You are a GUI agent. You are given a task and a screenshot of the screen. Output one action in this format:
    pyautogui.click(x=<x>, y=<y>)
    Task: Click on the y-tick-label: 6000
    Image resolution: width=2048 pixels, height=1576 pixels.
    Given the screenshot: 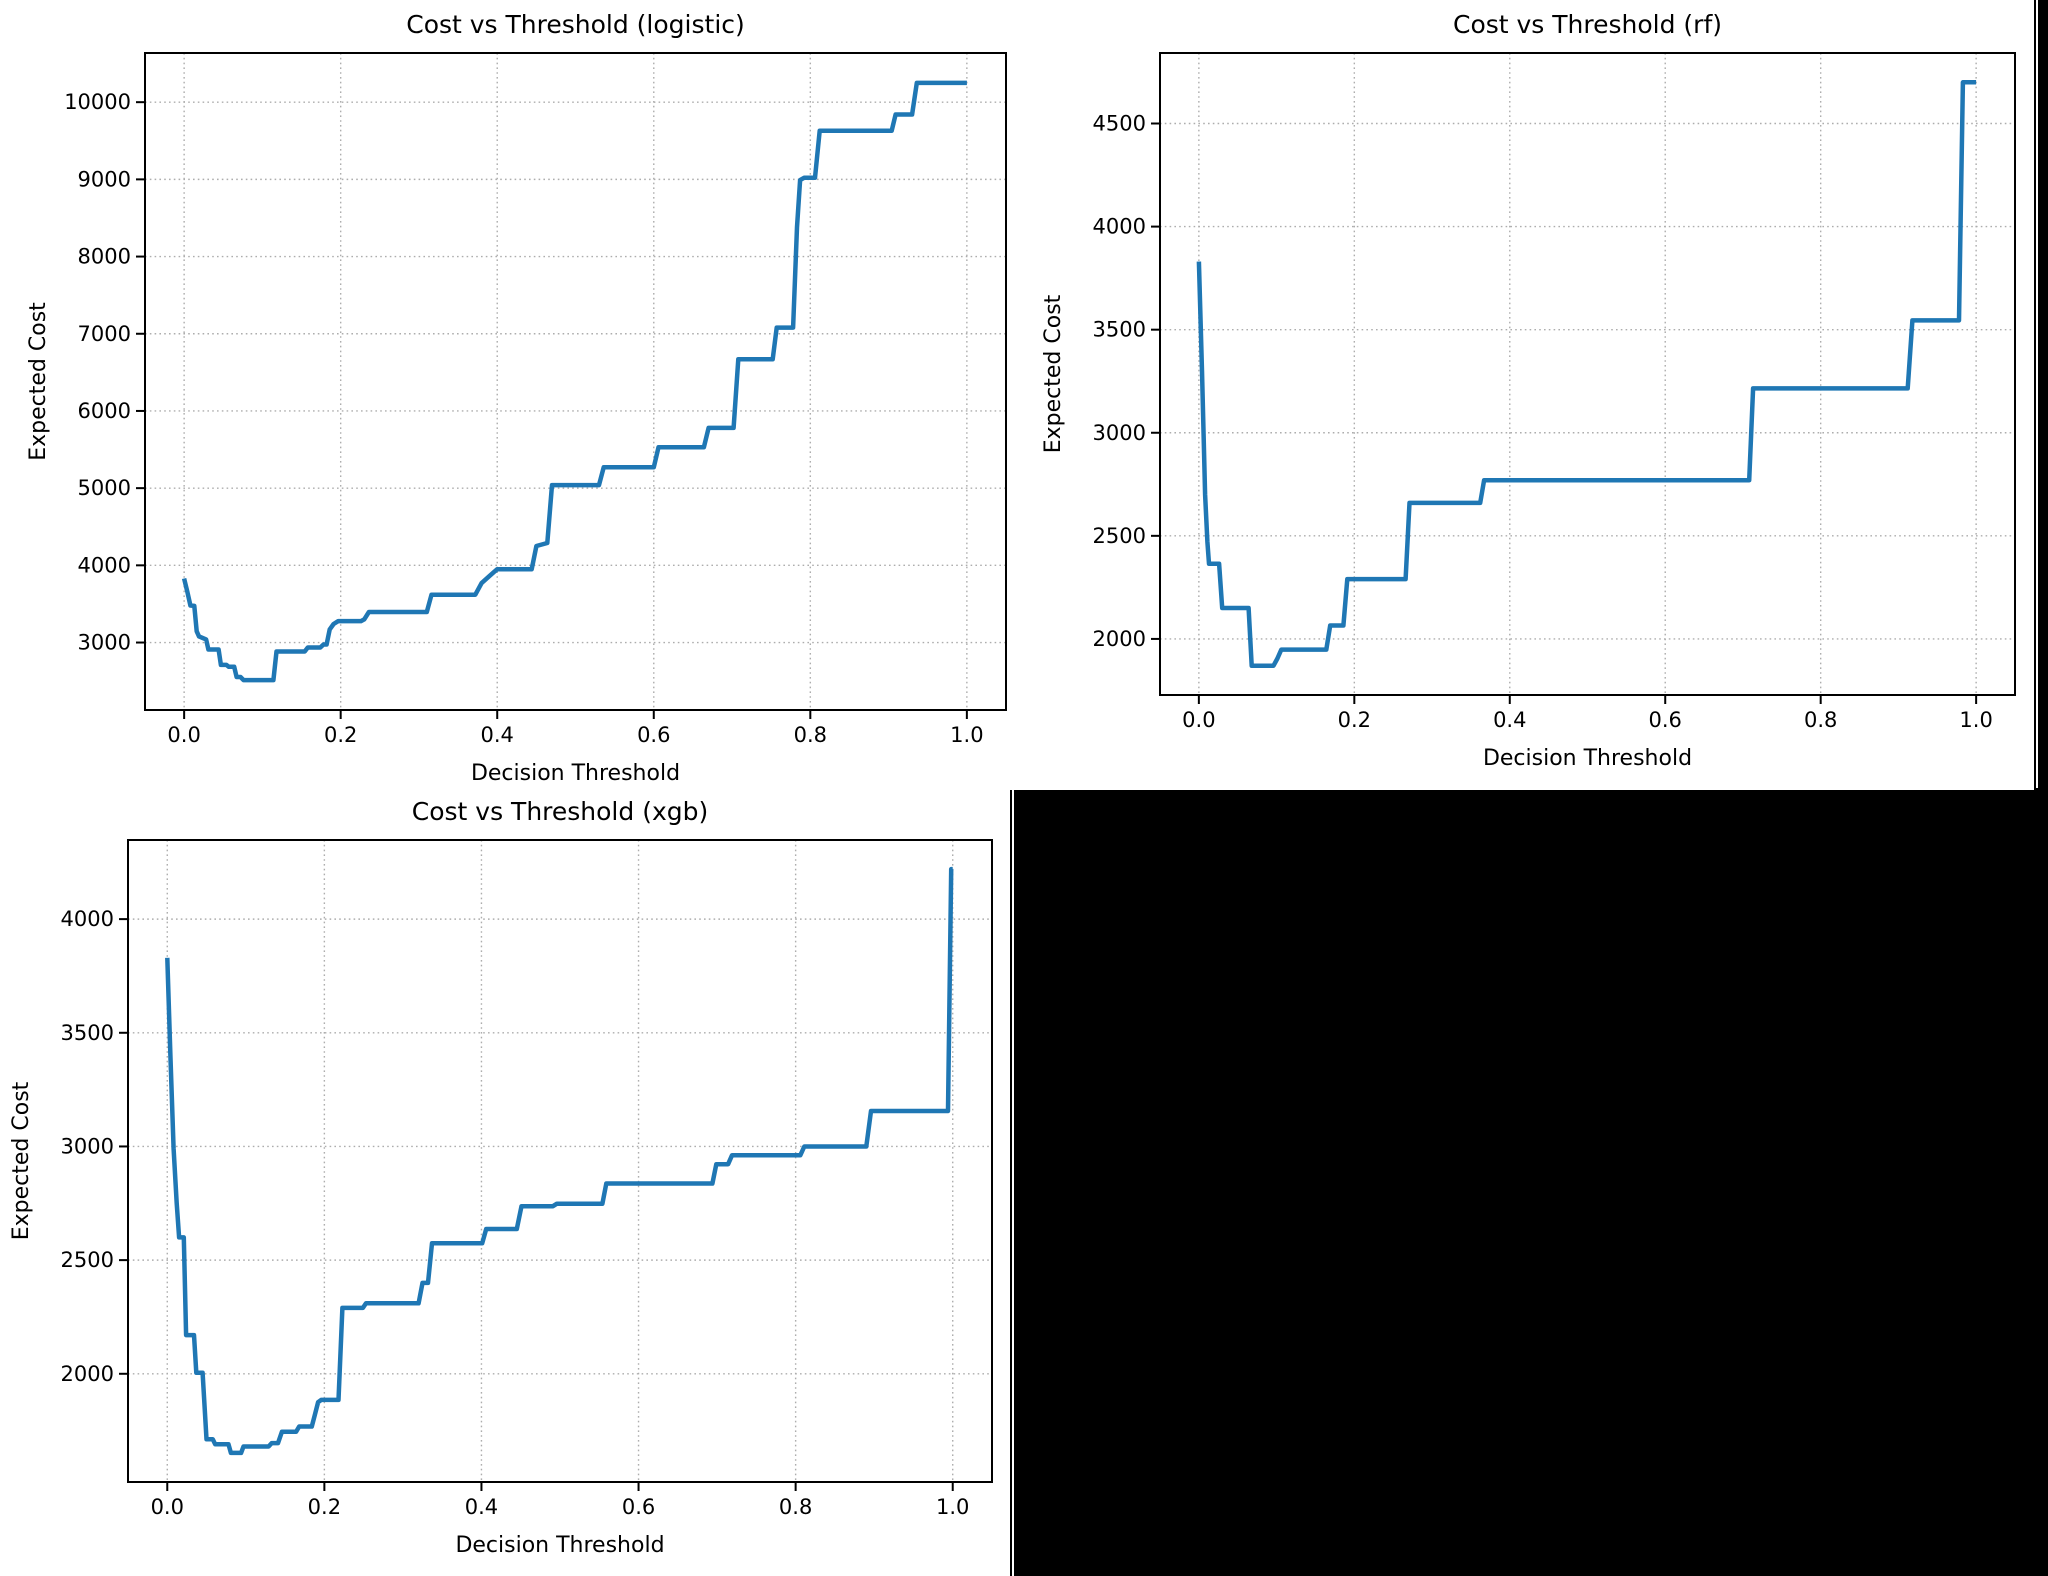 What is the action you would take?
    pyautogui.click(x=104, y=411)
    